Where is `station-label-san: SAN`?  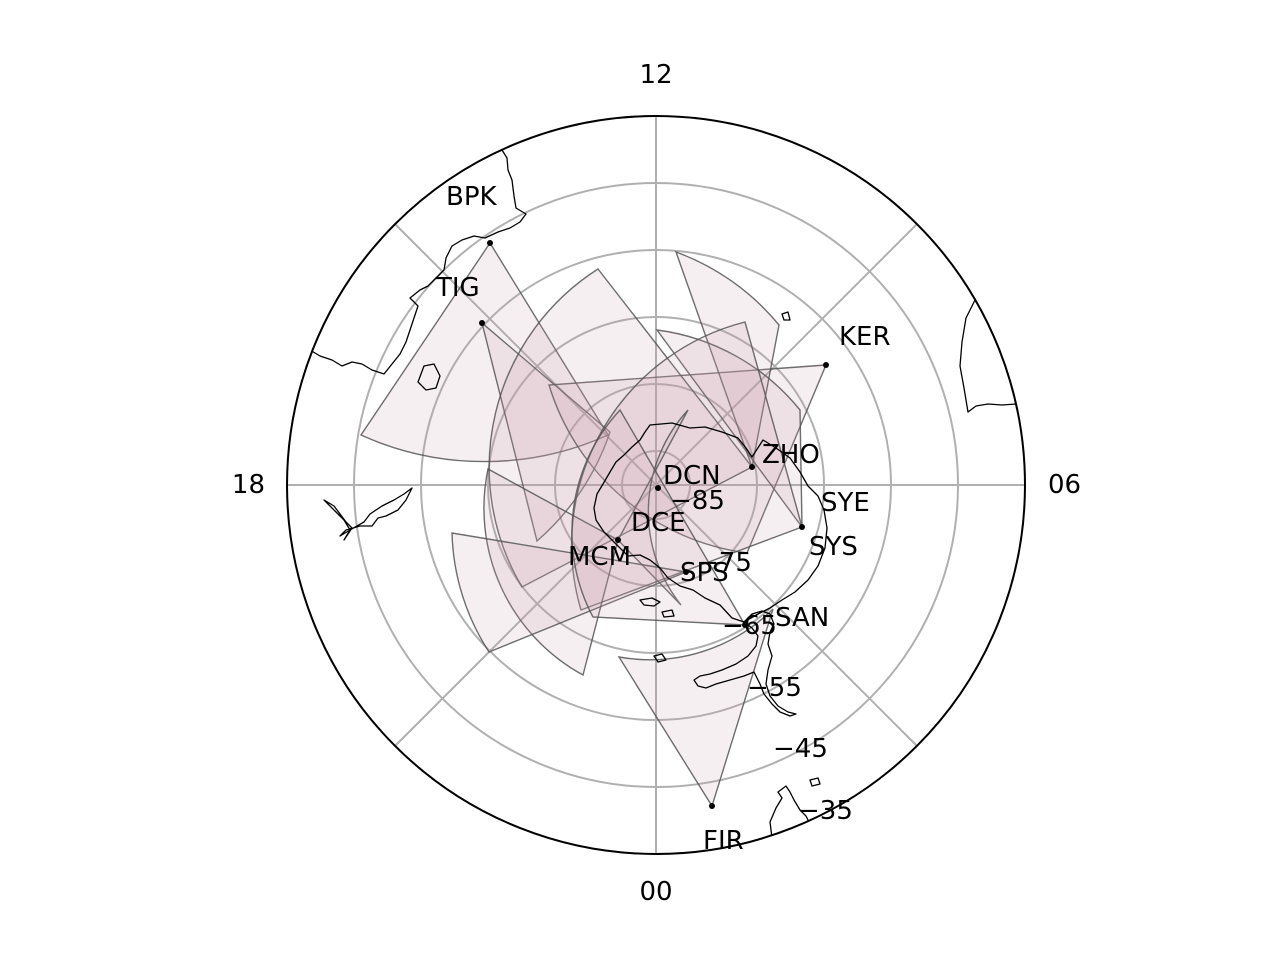
station-label-san: SAN is located at coordinates (802, 618).